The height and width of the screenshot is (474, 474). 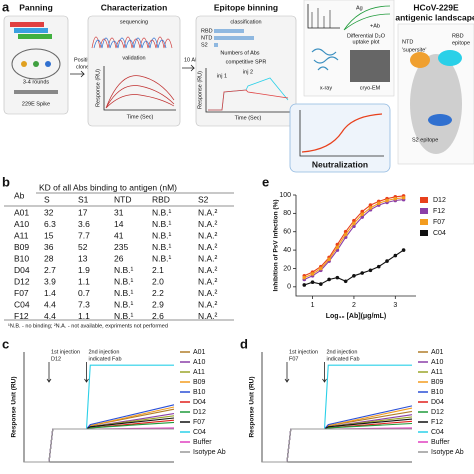 I want to click on table-cell: A11, so click(x=21, y=235).